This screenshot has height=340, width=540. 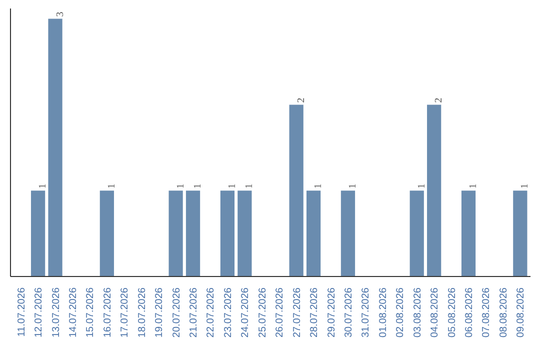 I want to click on x-tick-label: 16.07.2026, so click(x=108, y=312).